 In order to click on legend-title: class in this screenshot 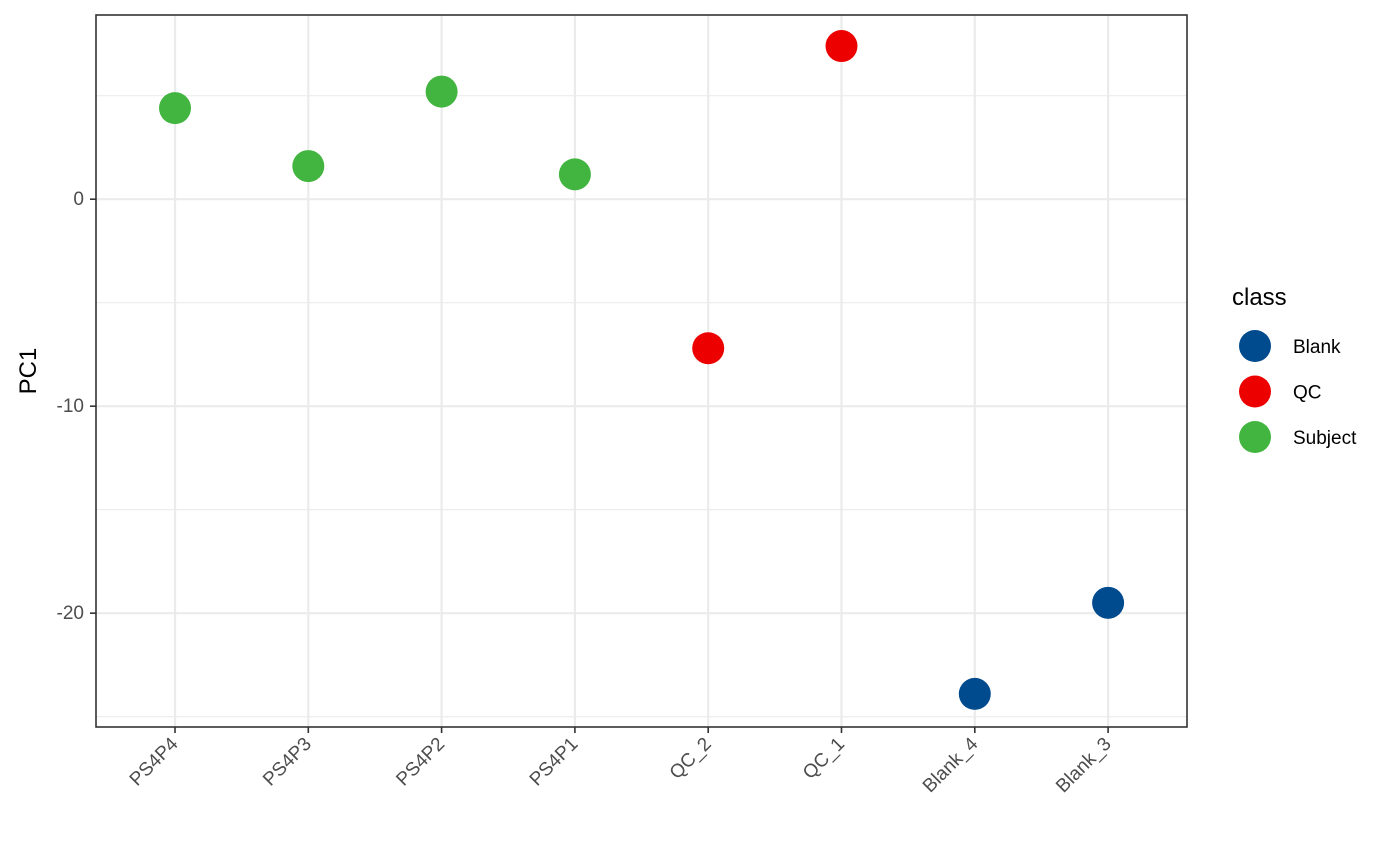, I will do `click(1259, 297)`.